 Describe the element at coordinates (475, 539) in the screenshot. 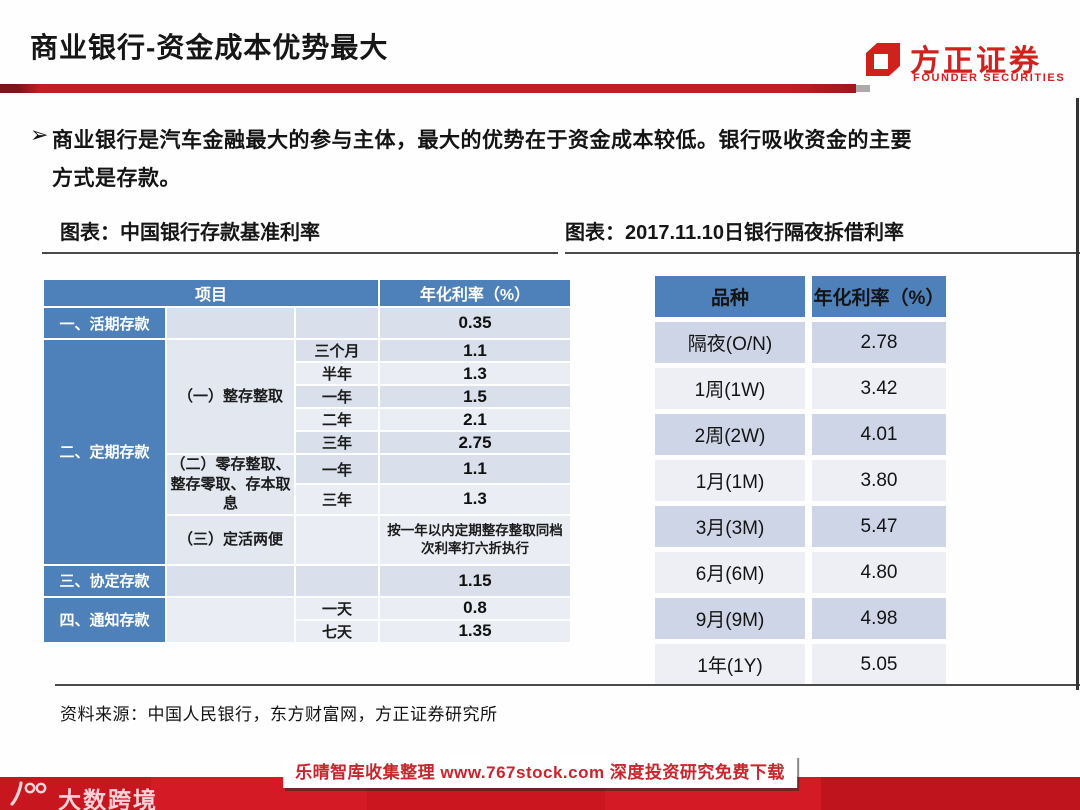

I see `flexible-note-cell: 按一年以内定期整存整取同档次利率打六折执行` at that location.